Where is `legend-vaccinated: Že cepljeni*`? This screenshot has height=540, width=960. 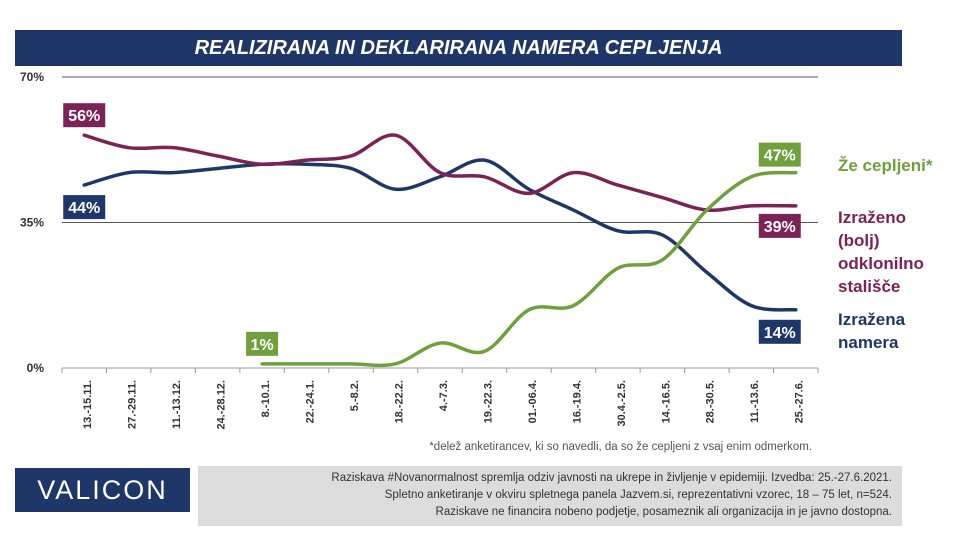 legend-vaccinated: Že cepljeni* is located at coordinates (885, 165).